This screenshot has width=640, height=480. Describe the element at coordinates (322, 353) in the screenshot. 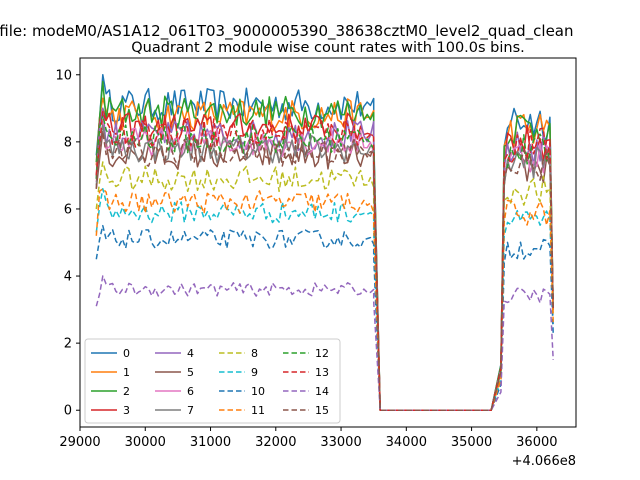

I see `legend-label-12: 12` at that location.